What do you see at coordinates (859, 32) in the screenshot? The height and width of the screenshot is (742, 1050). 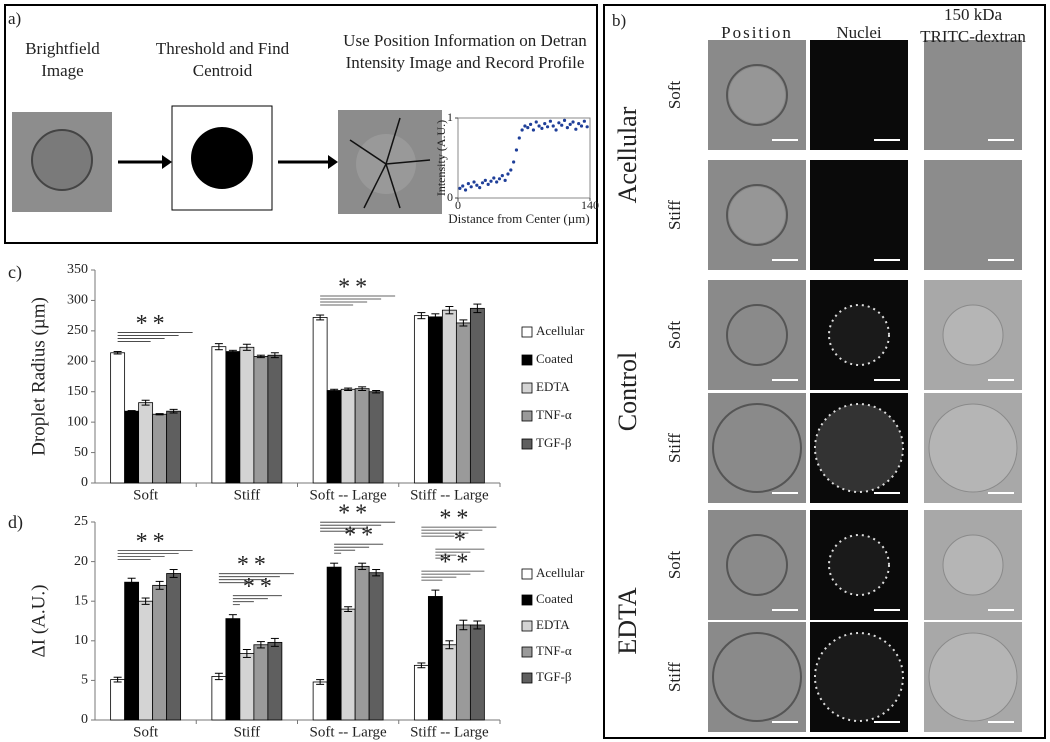 I see `column-header: Nuclei` at bounding box center [859, 32].